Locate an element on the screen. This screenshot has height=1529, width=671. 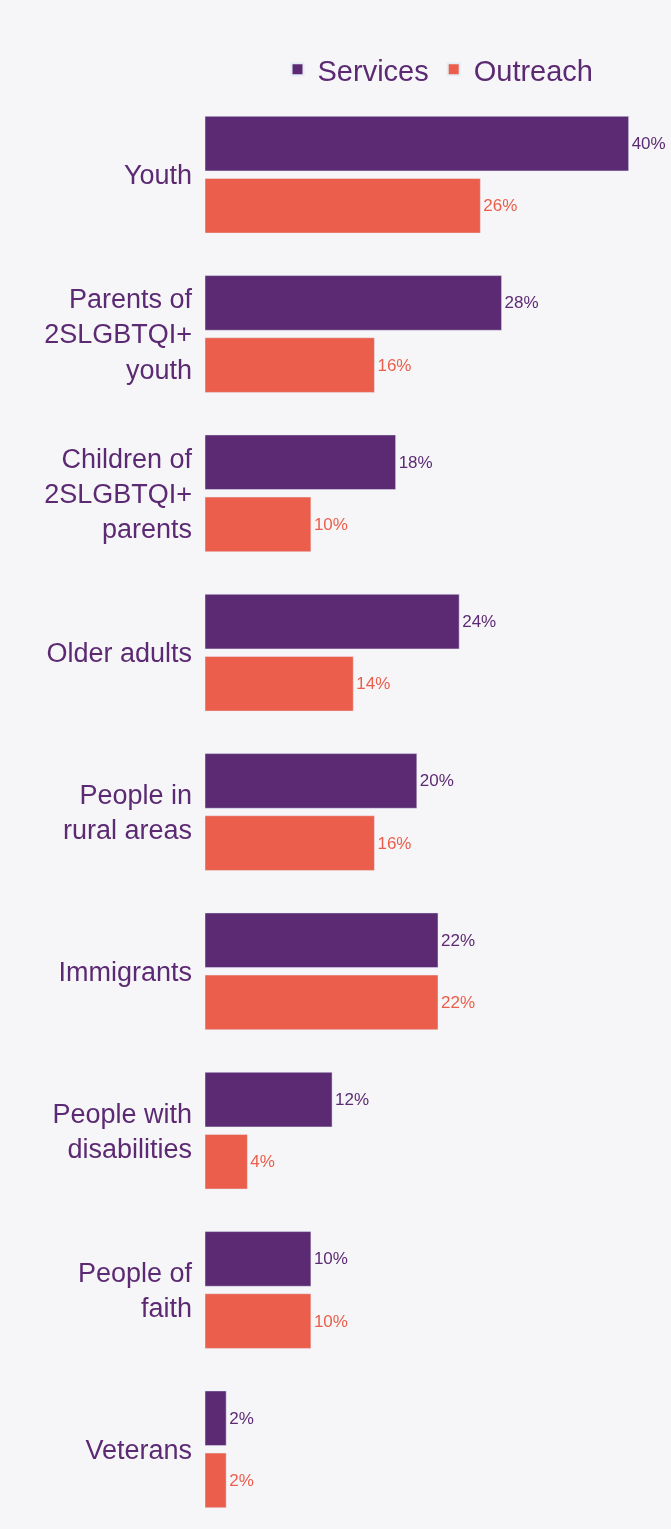
data-label: 24% is located at coordinates (479, 622).